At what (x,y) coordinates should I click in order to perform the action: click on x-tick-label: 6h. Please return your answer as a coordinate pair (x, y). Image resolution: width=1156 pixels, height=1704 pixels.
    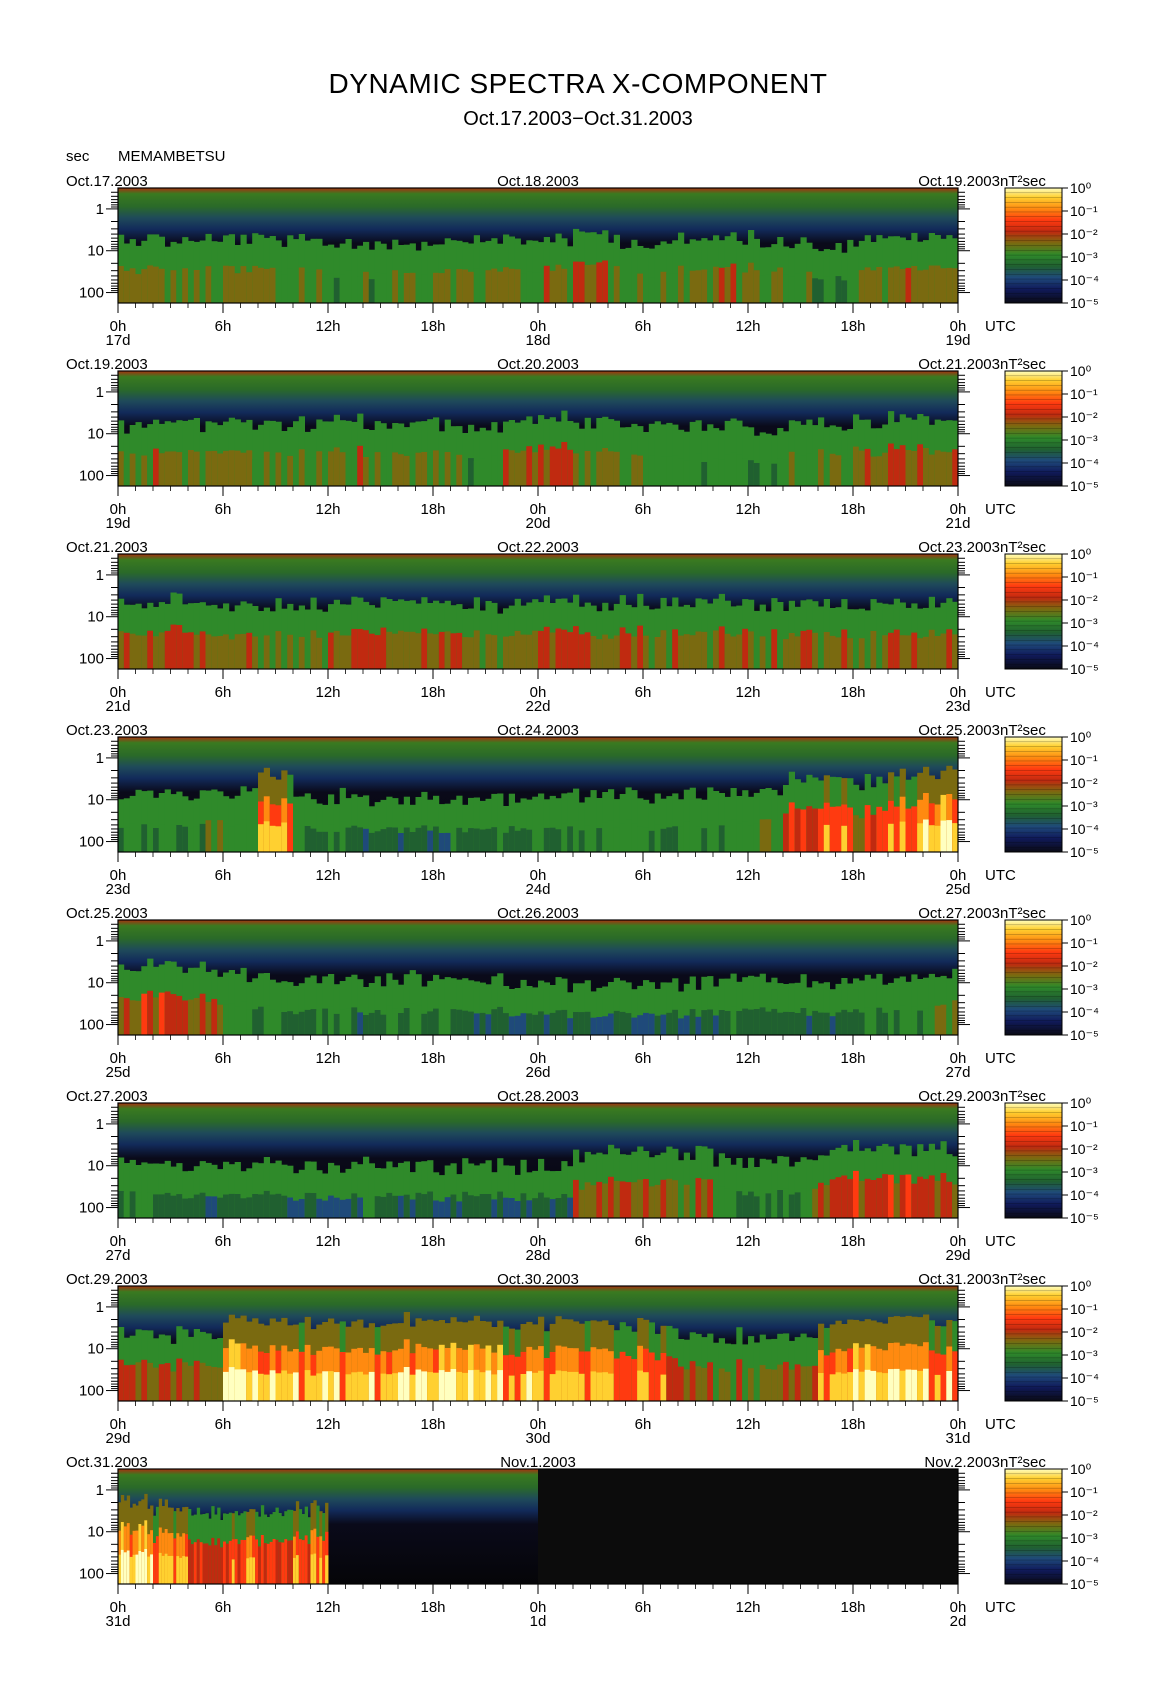
    Looking at the image, I should click on (223, 1058).